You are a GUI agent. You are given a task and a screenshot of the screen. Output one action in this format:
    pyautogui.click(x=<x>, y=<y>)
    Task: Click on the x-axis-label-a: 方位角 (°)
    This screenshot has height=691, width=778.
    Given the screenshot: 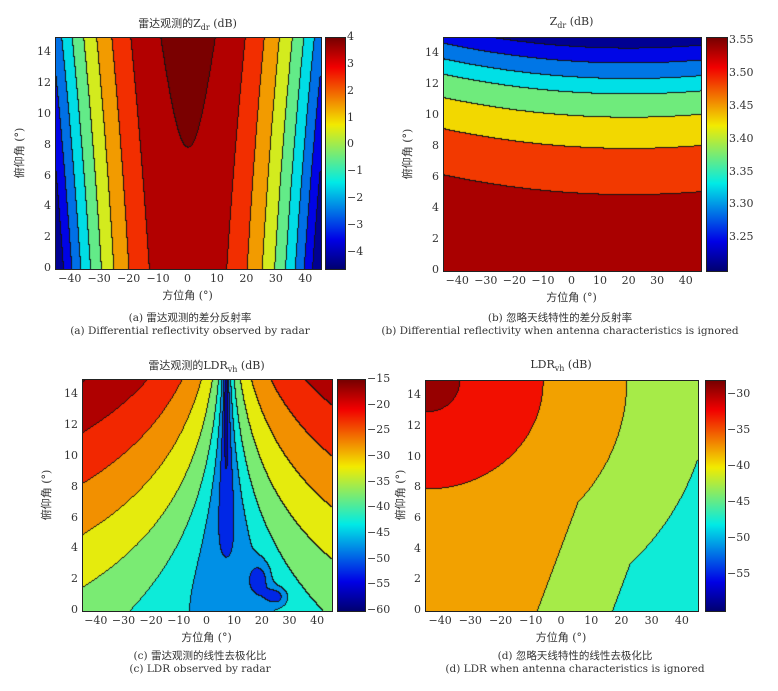 What is the action you would take?
    pyautogui.click(x=187, y=295)
    